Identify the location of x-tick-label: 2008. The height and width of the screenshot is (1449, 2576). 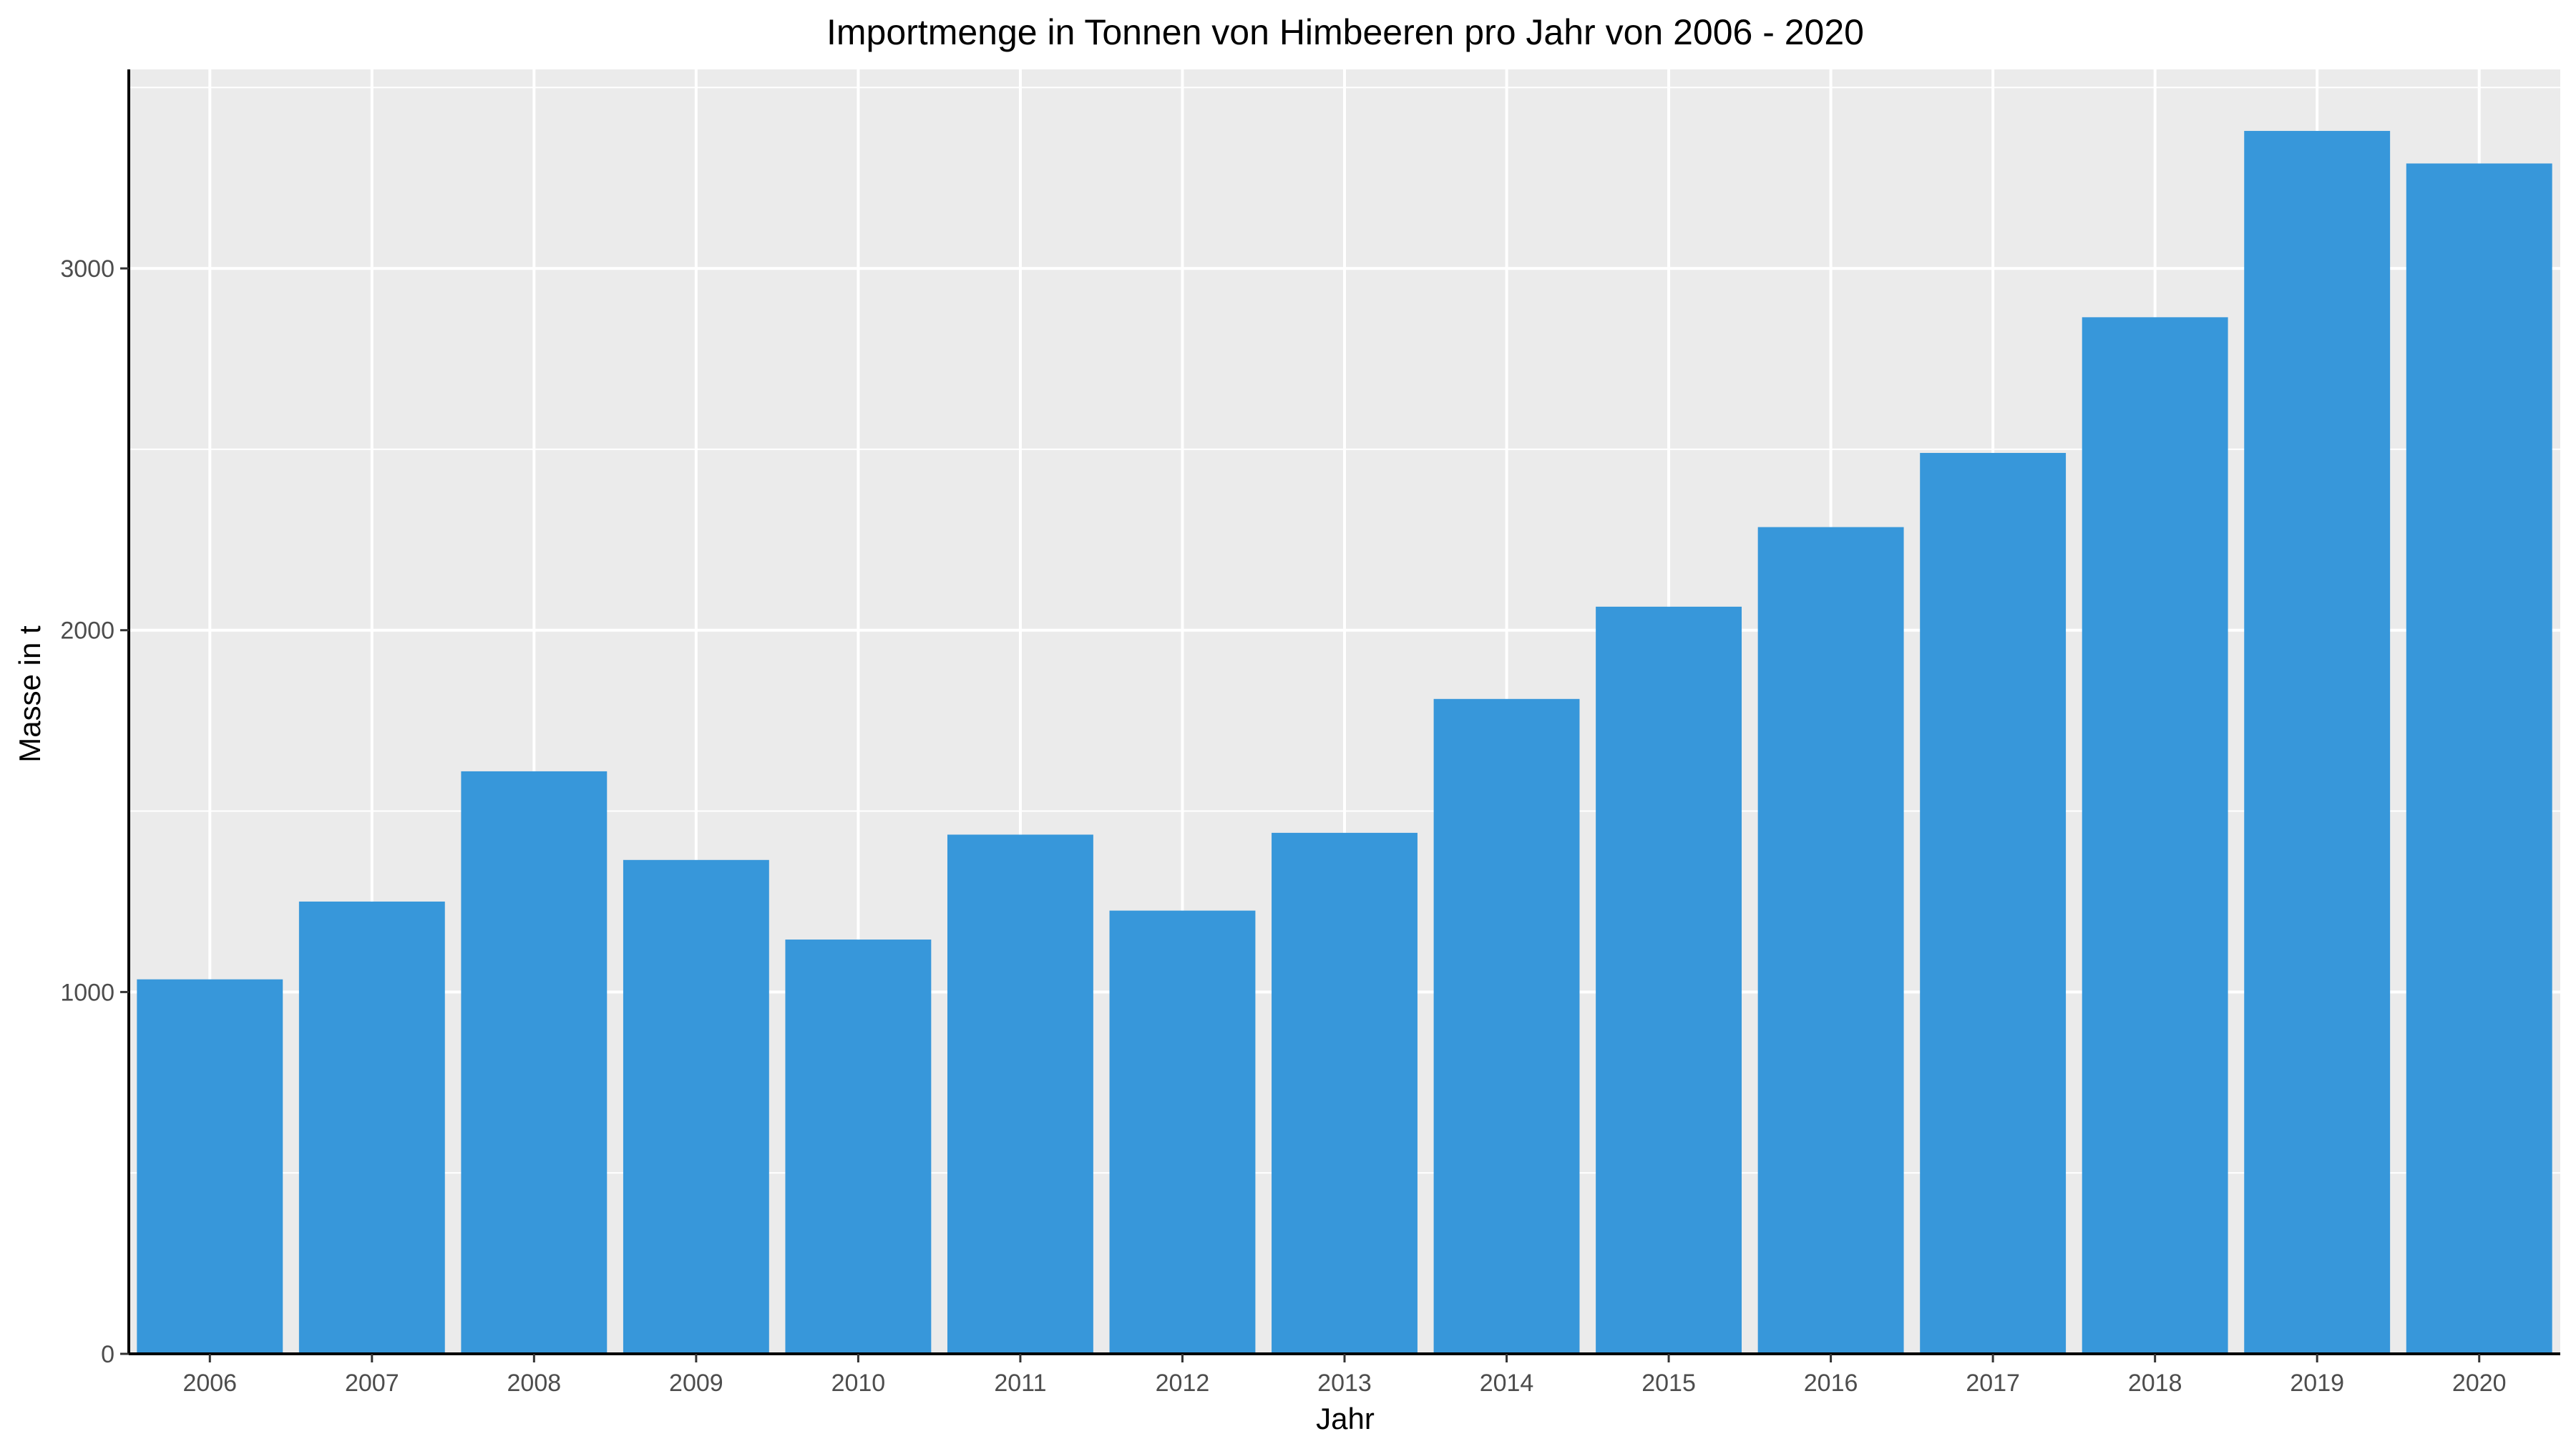
(534, 1383).